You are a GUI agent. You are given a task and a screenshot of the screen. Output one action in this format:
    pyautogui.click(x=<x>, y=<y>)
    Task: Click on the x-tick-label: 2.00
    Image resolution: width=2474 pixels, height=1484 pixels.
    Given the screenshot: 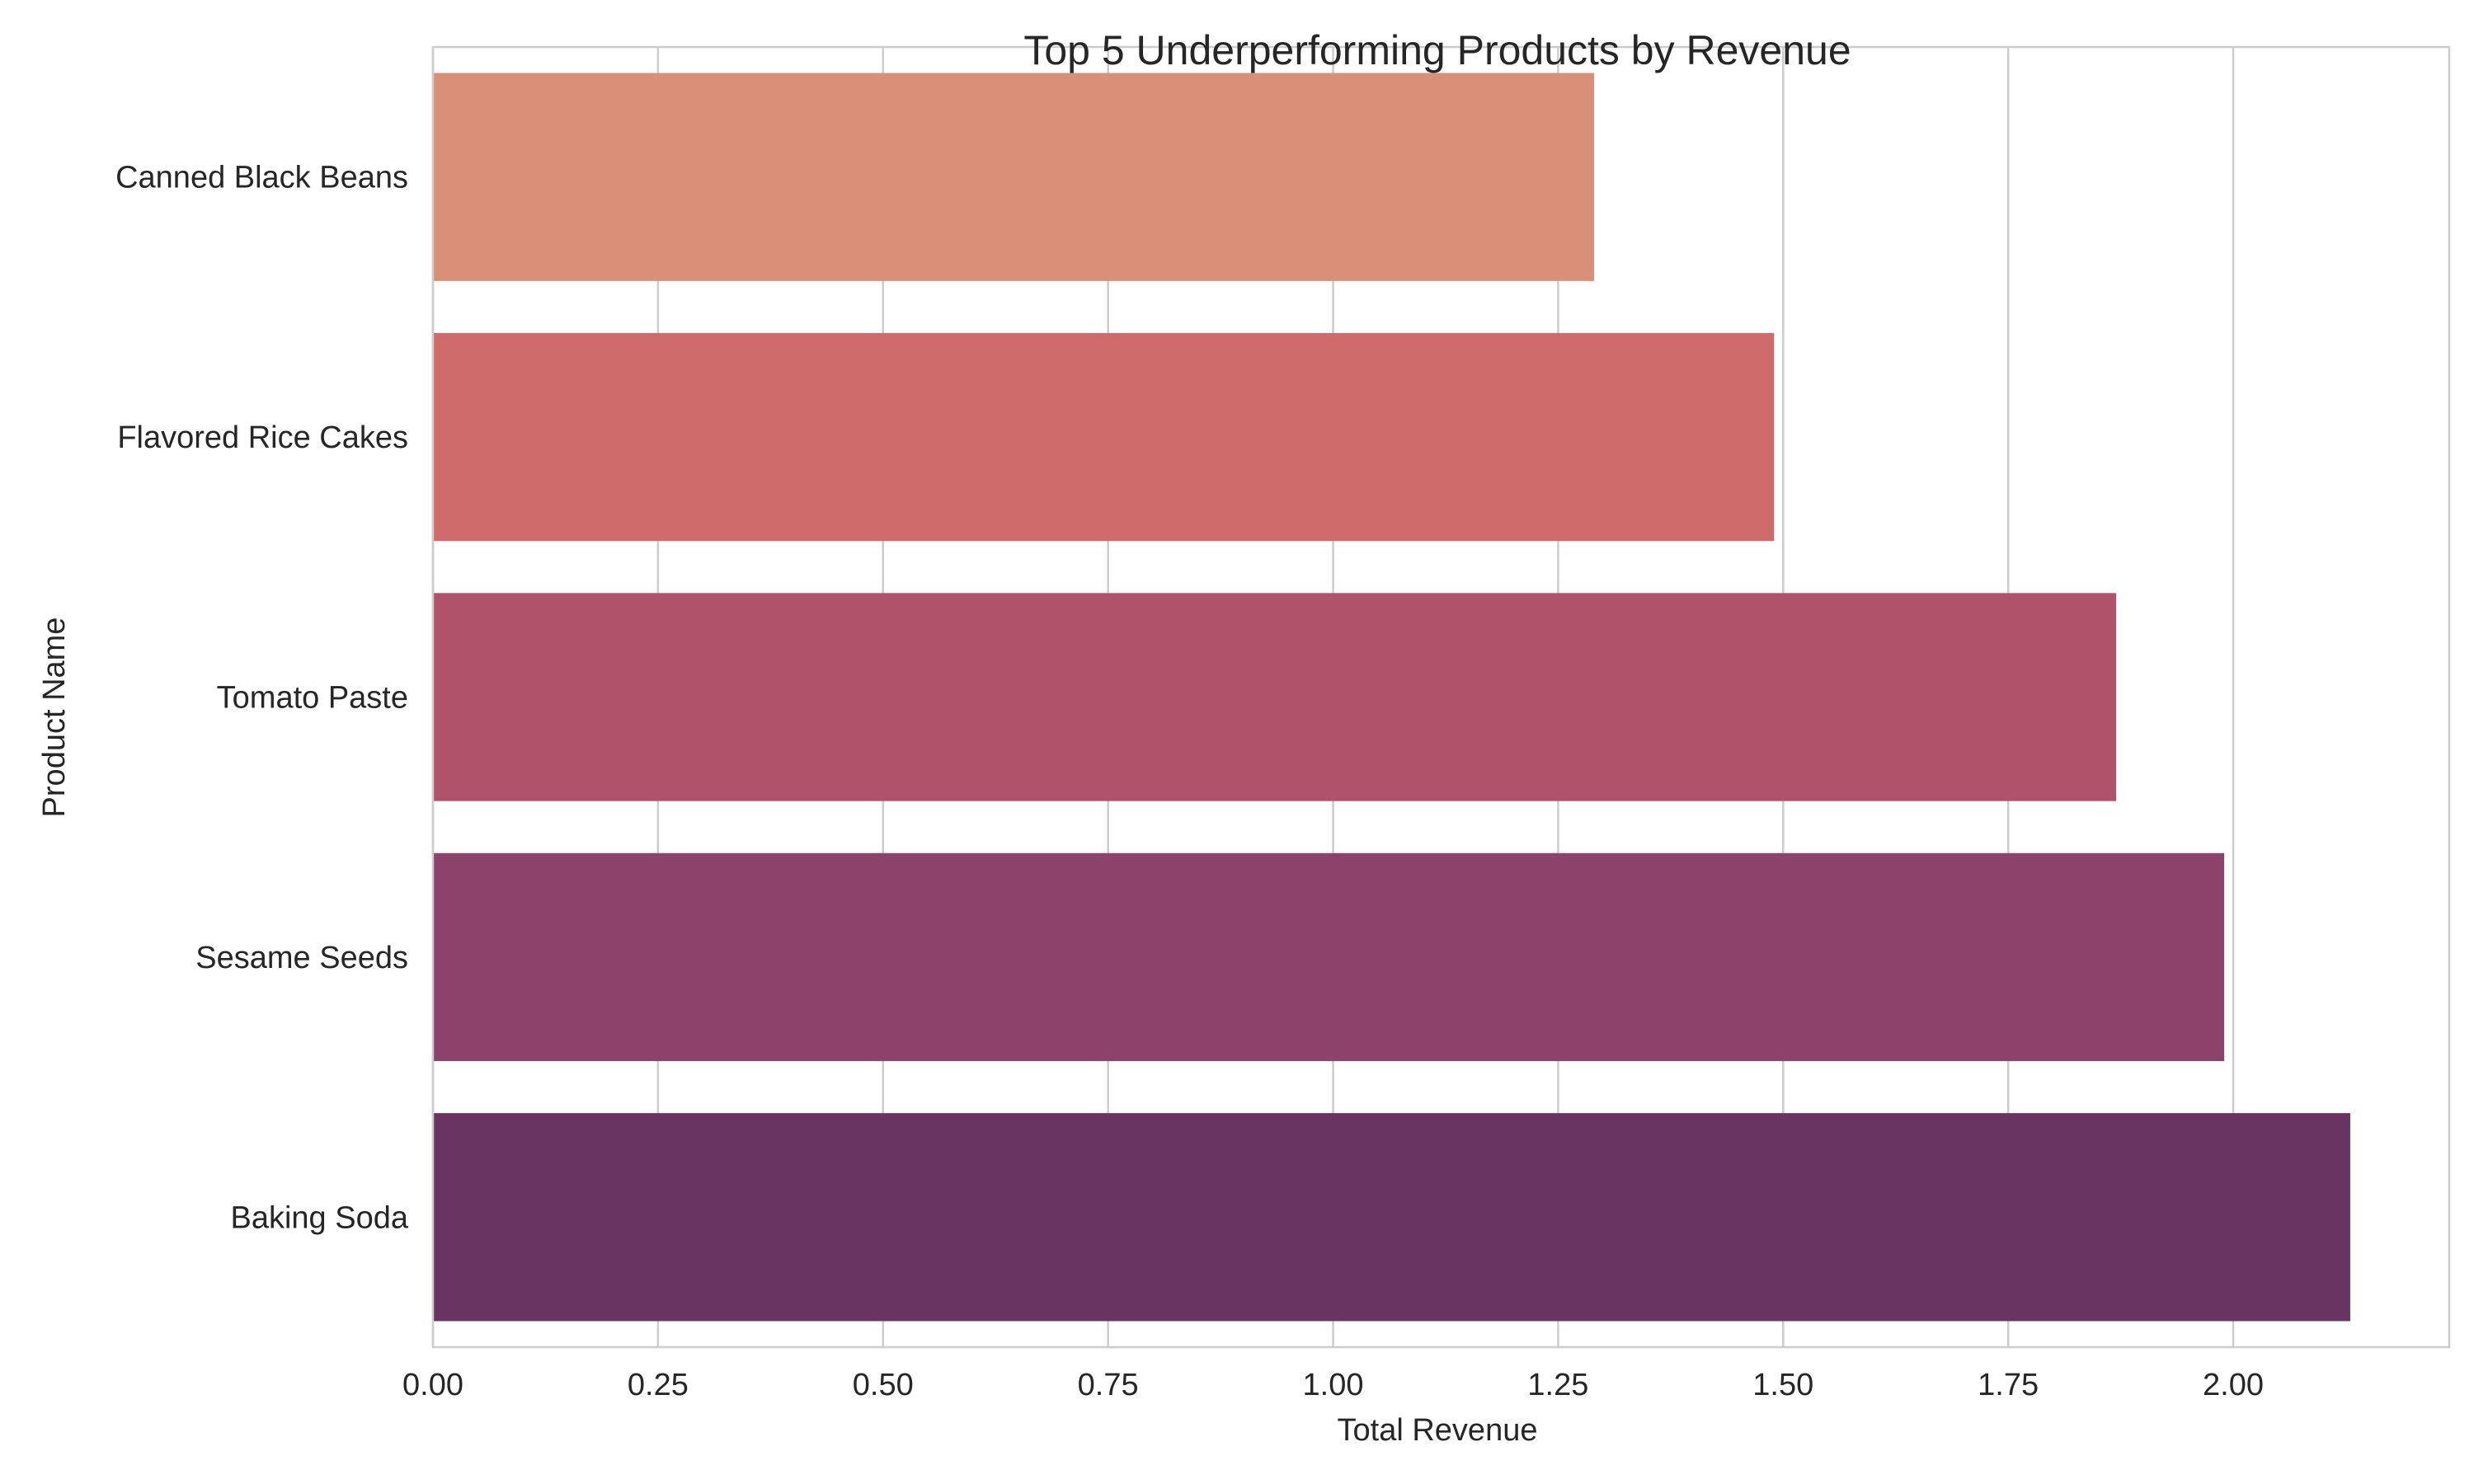 What is the action you would take?
    pyautogui.click(x=2233, y=1385)
    